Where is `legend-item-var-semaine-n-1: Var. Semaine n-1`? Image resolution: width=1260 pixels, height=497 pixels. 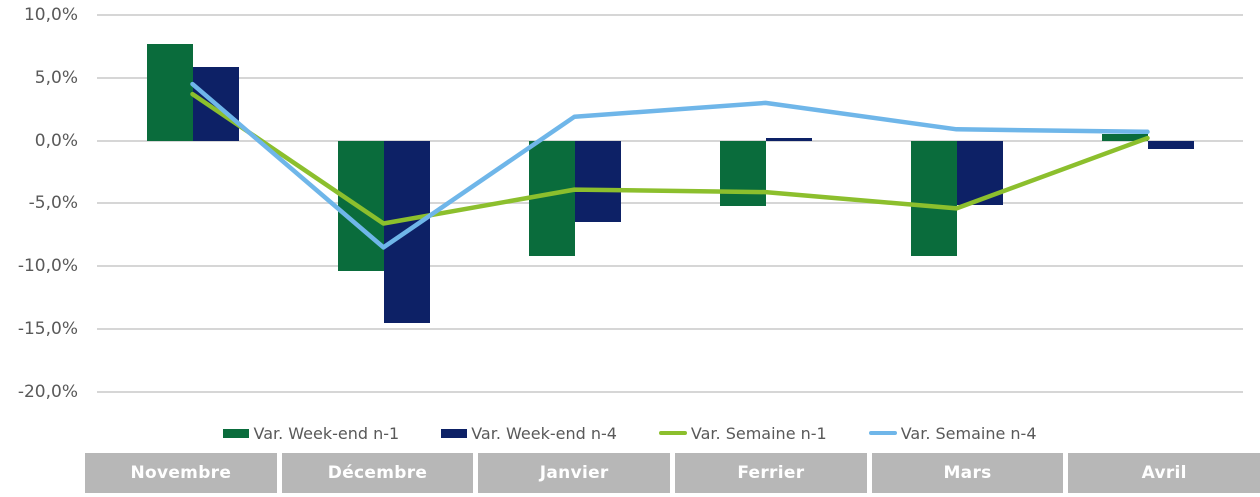 legend-item-var-semaine-n-1: Var. Semaine n-1 is located at coordinates (742, 433).